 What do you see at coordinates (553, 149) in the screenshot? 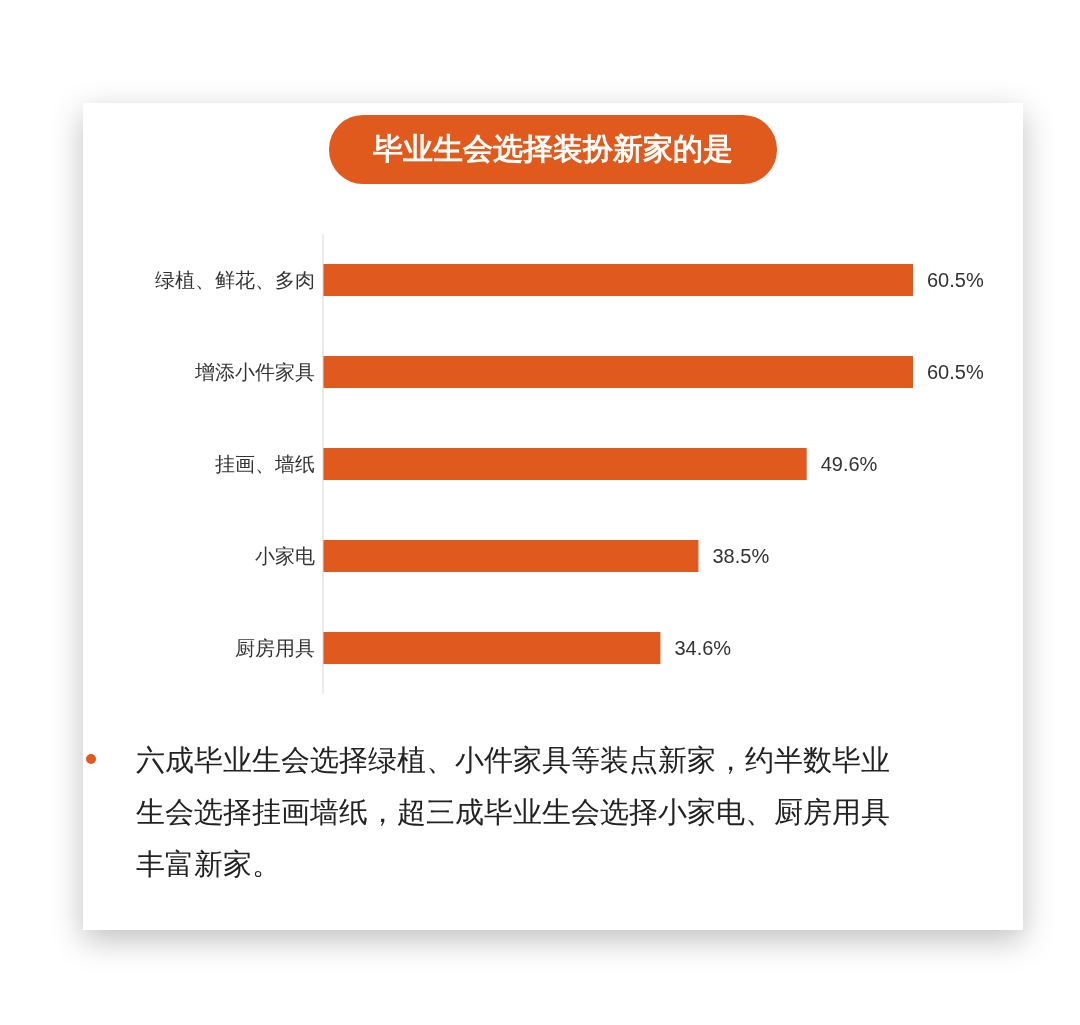
I see `chart-title: 毕业生会选择装扮新家的是` at bounding box center [553, 149].